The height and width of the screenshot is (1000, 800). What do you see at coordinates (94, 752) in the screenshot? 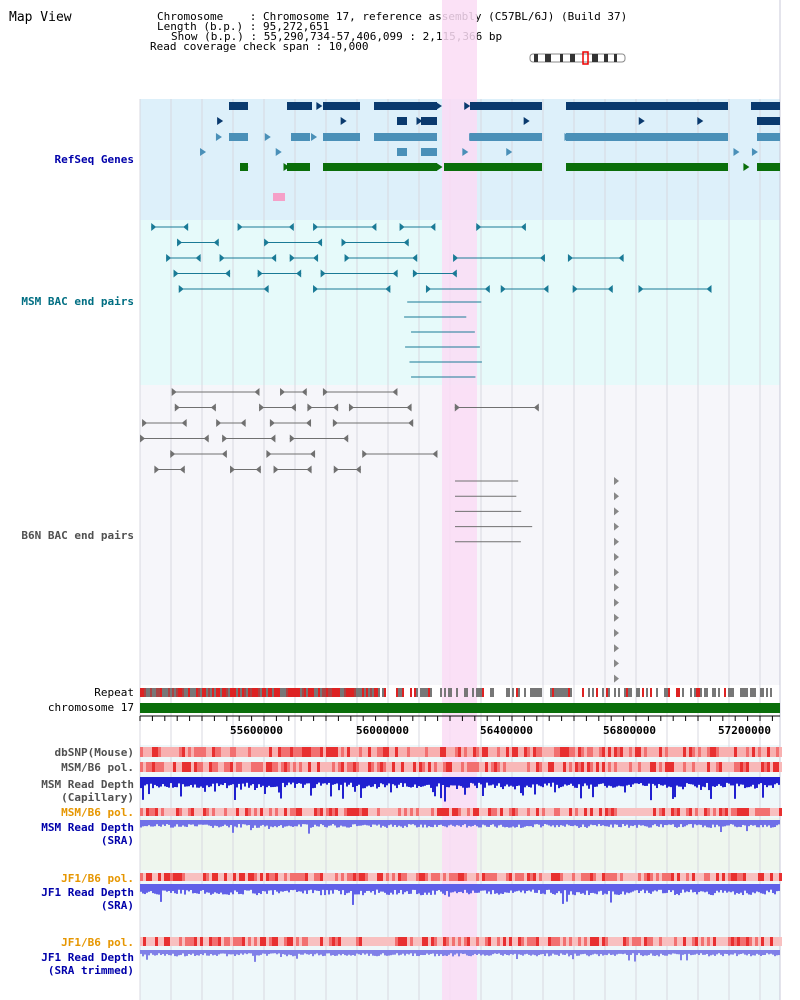
I see `track-label-dbsnp: dbSNP(Mouse)` at bounding box center [94, 752].